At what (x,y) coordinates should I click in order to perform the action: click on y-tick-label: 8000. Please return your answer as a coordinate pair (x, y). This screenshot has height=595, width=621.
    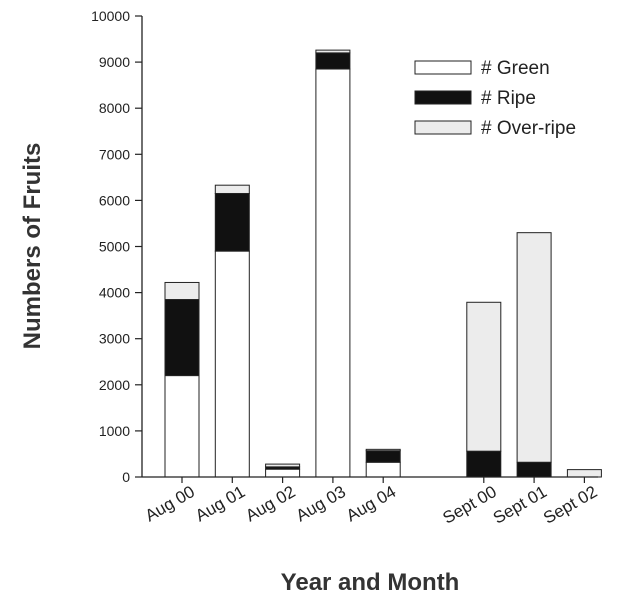
    Looking at the image, I should click on (114, 108).